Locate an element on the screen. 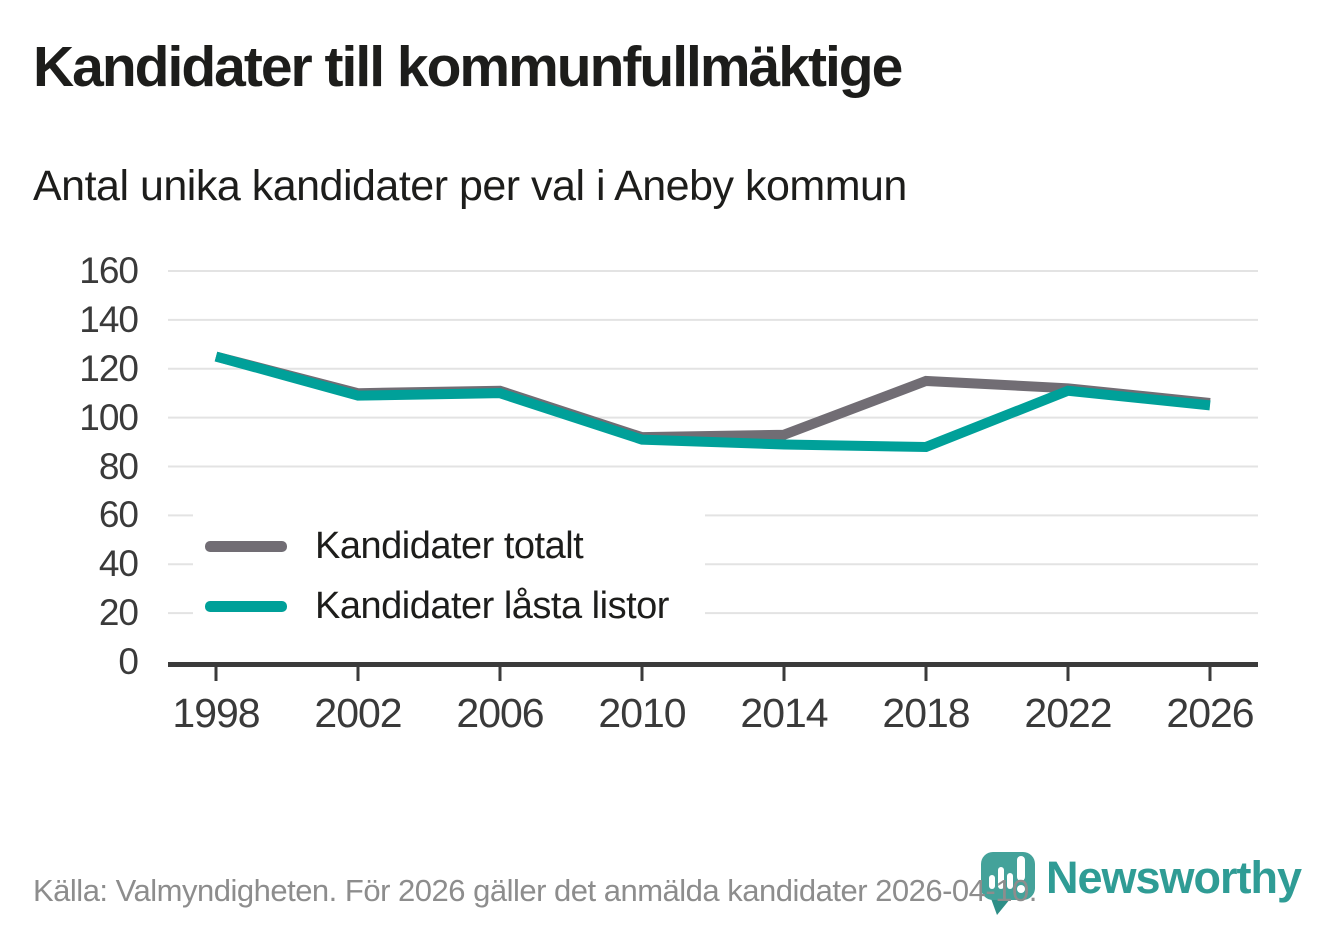  legend-label-1: Kandidater låsta listor is located at coordinates (492, 605).